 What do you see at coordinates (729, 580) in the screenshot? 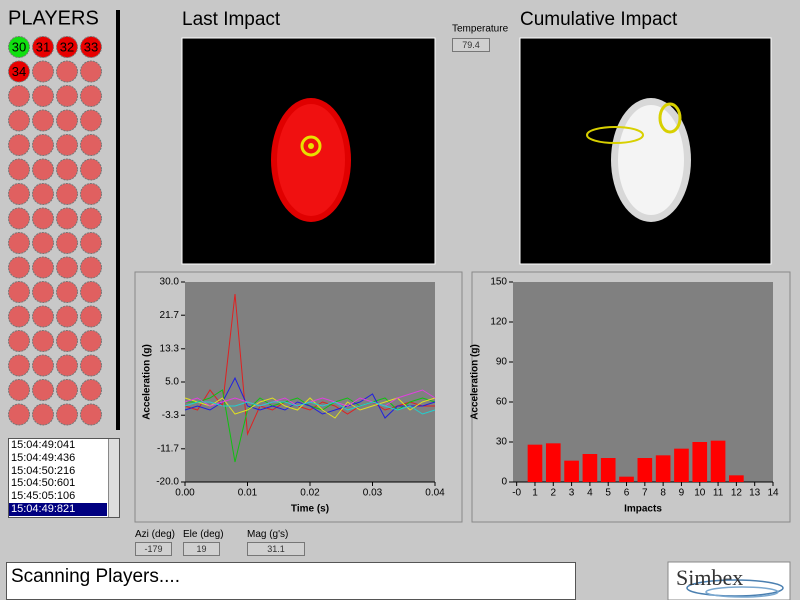
I see `simbex-logo: Simbex` at bounding box center [729, 580].